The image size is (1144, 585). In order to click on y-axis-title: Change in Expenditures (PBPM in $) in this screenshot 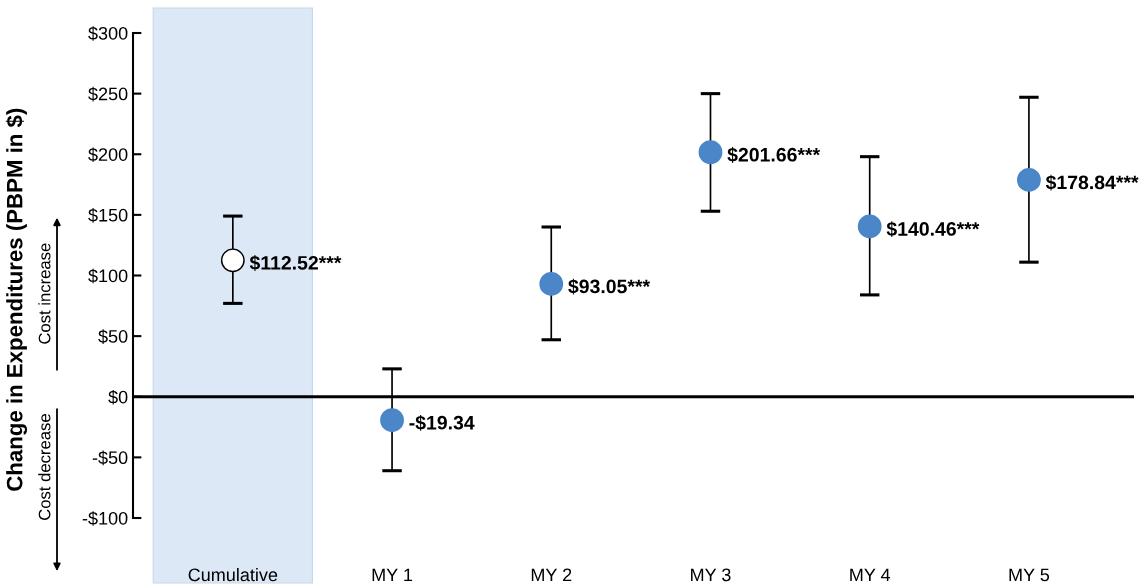, I will do `click(16, 299)`.